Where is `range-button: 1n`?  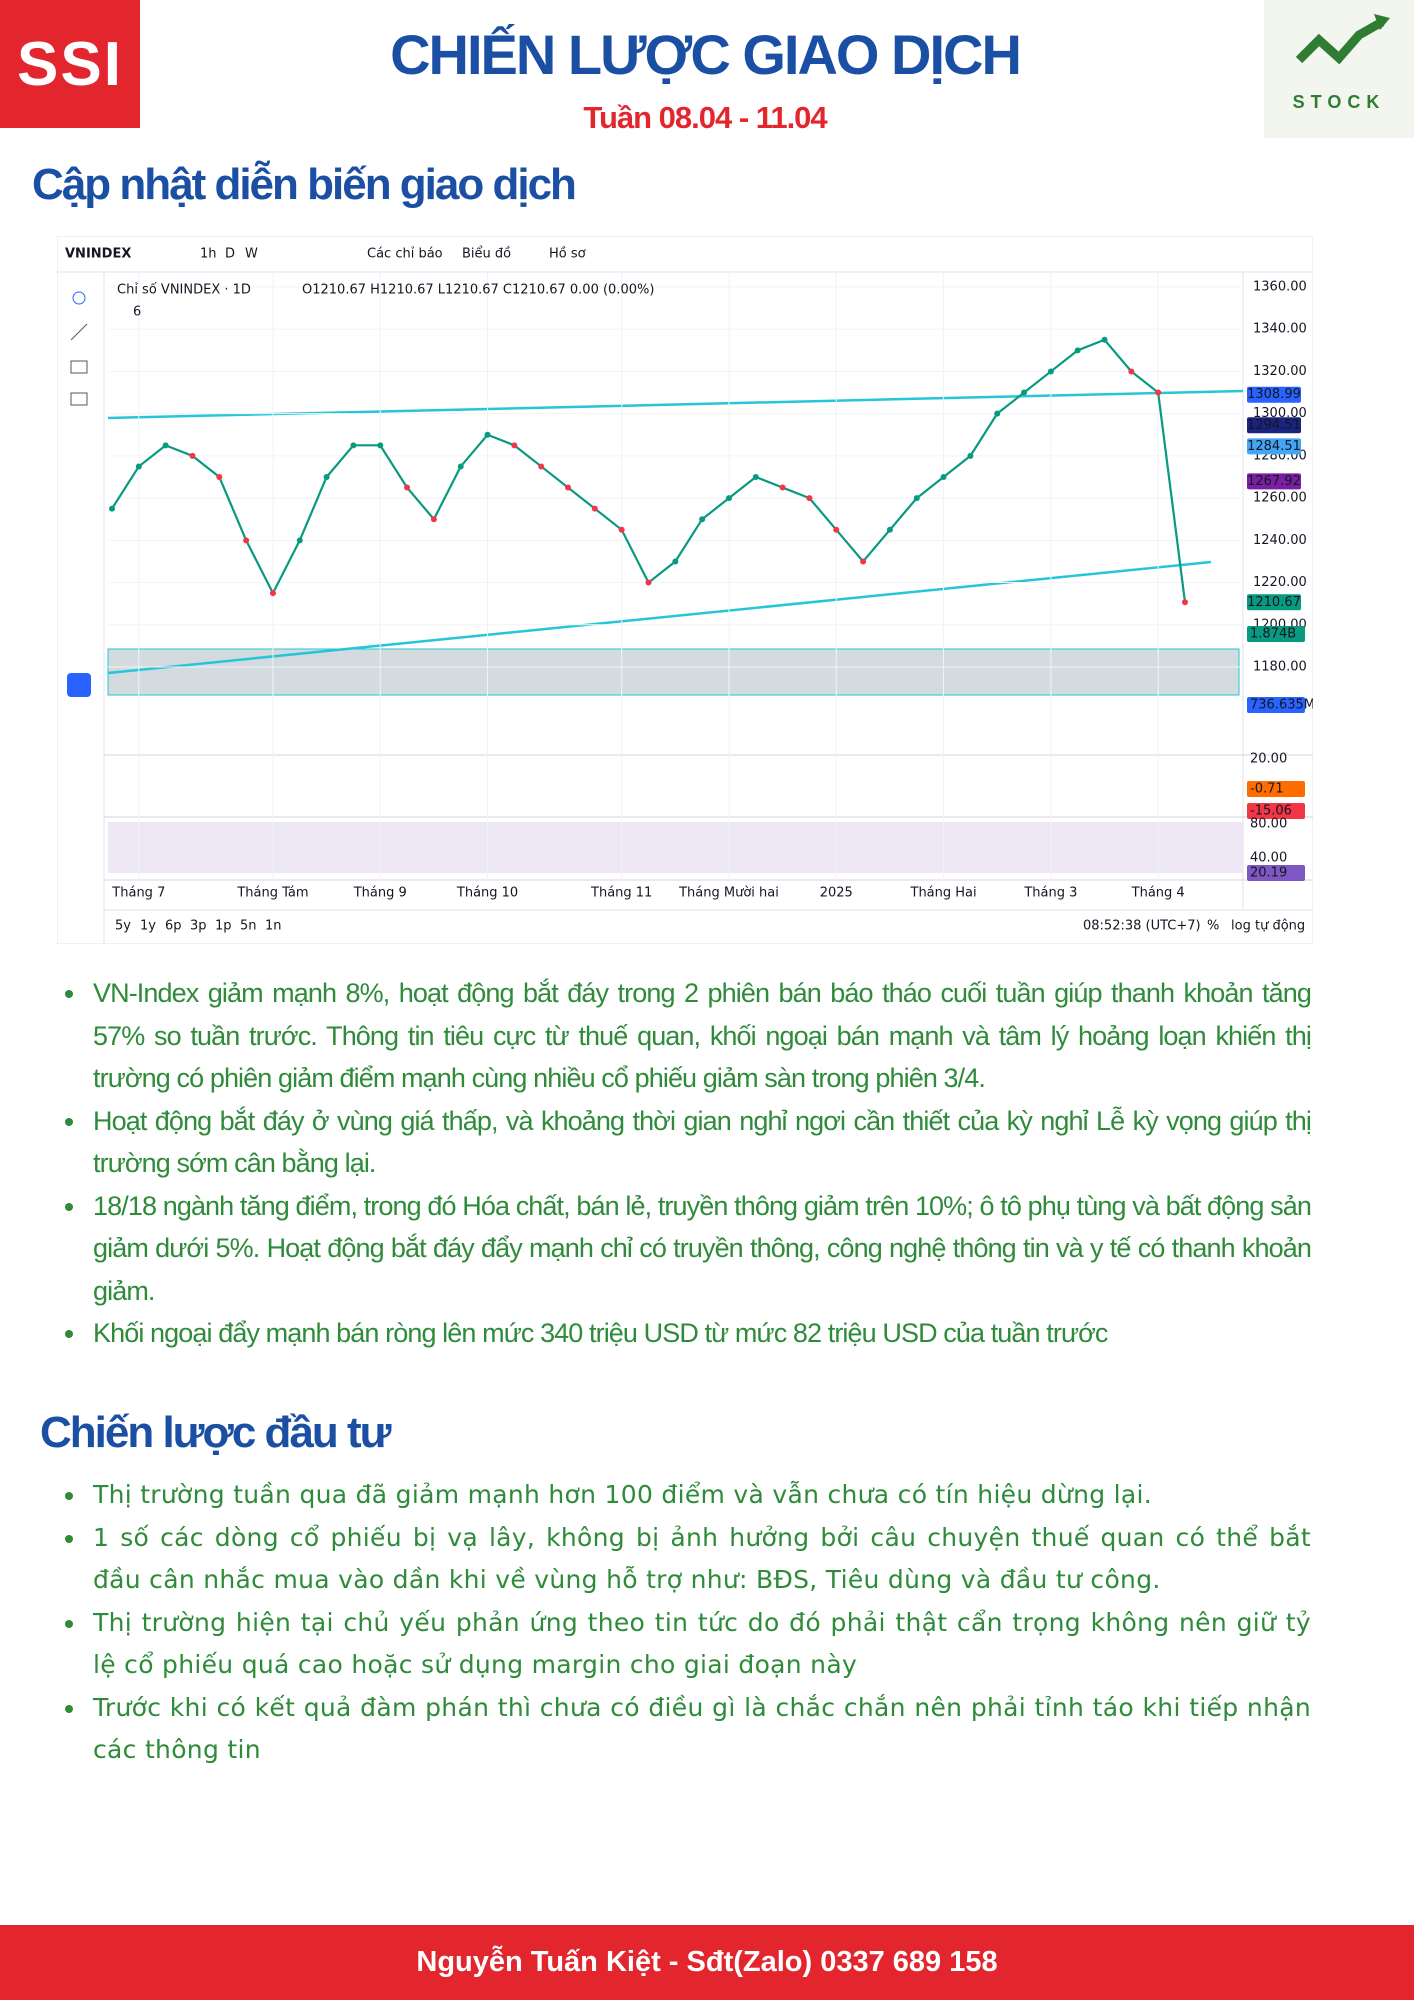
range-button: 1n is located at coordinates (273, 926).